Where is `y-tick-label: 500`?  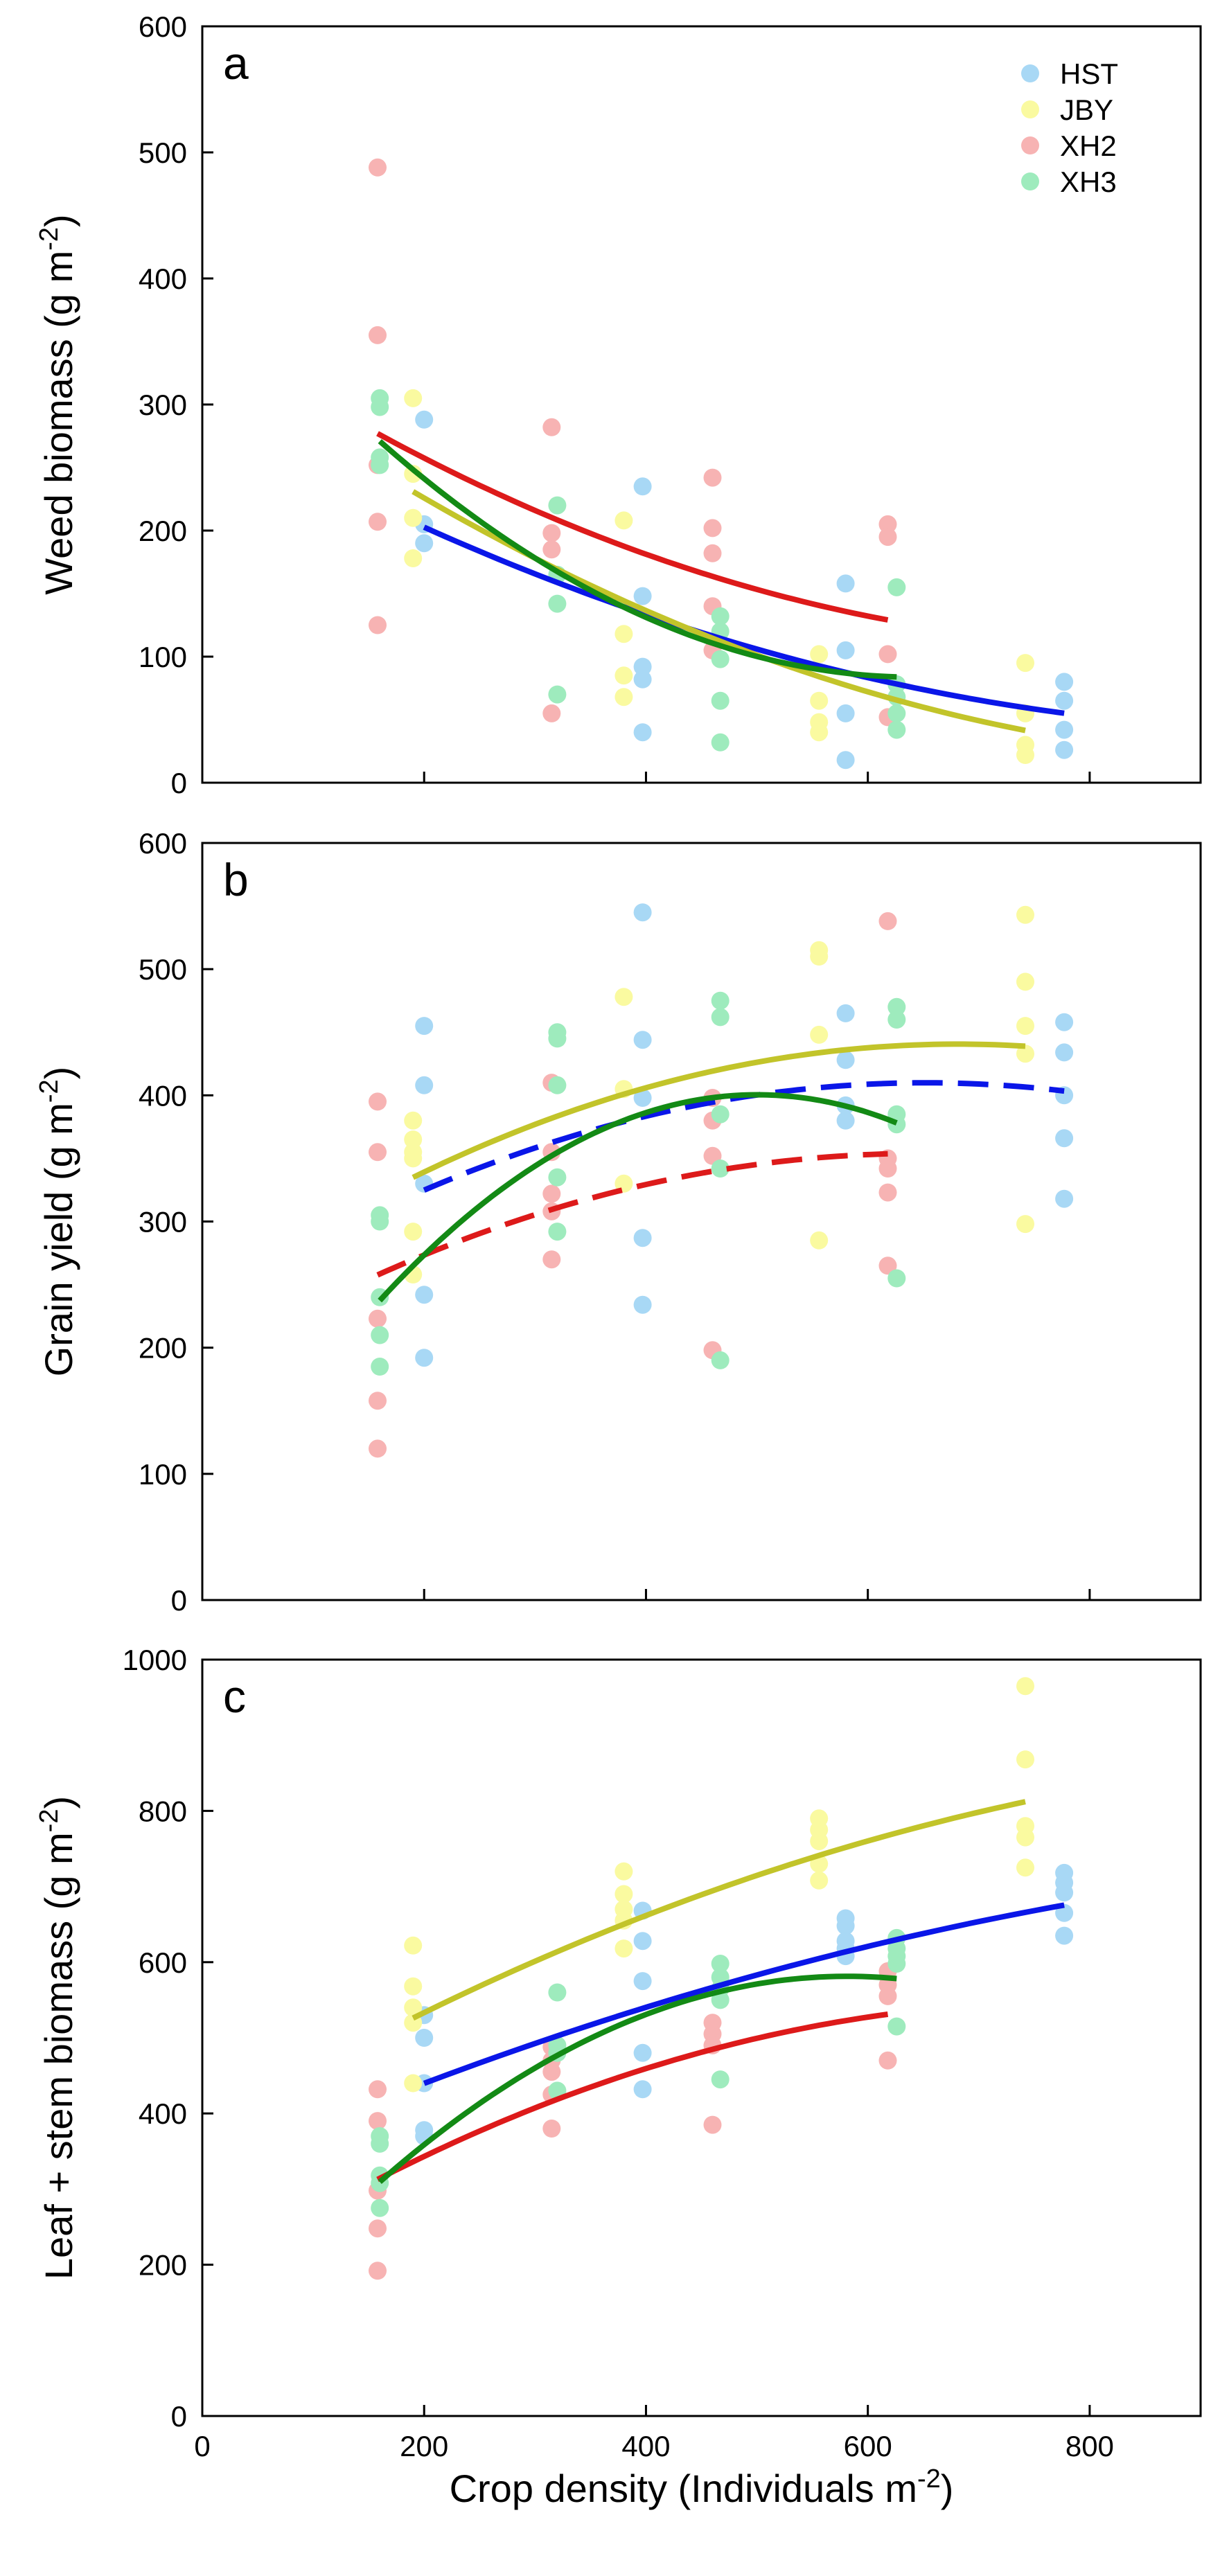 y-tick-label: 500 is located at coordinates (163, 969).